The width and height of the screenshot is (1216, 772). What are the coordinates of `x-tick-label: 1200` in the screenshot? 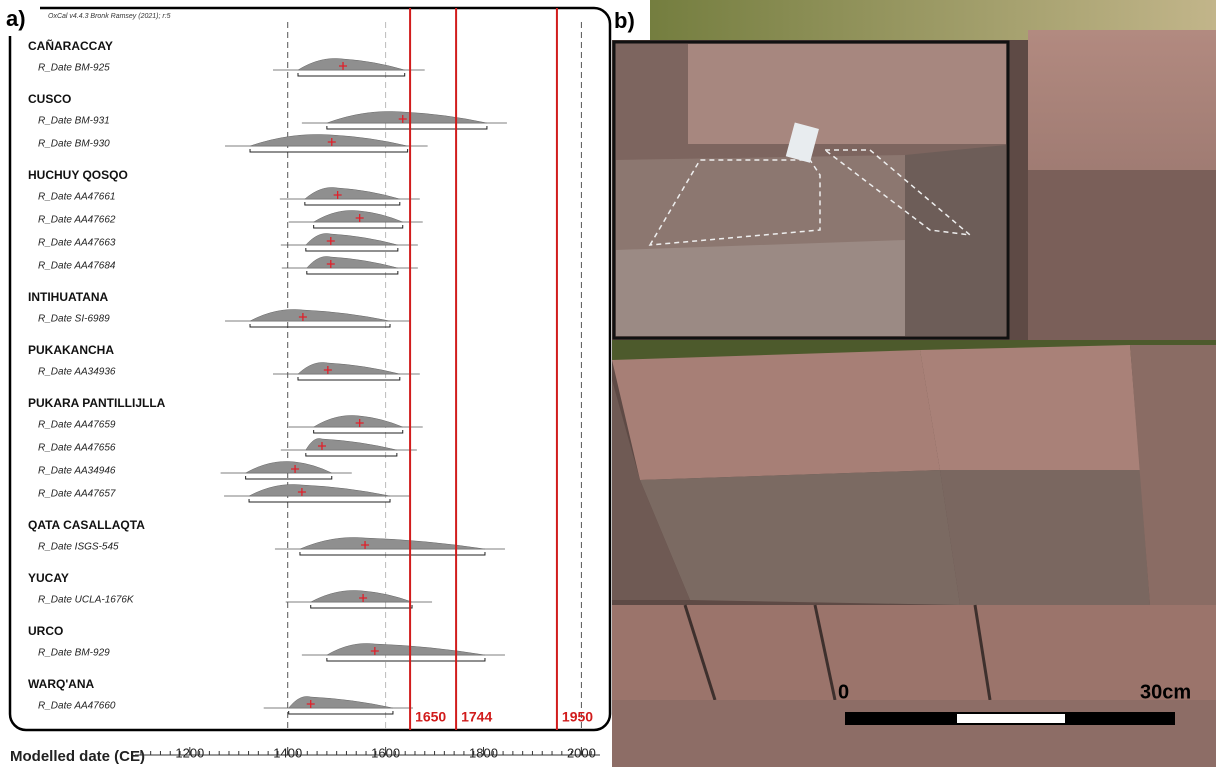 It's located at (189, 752).